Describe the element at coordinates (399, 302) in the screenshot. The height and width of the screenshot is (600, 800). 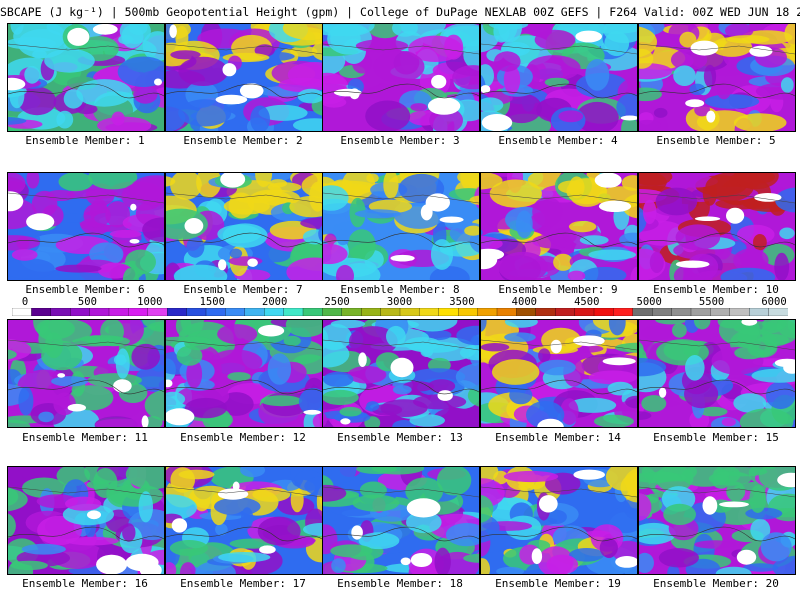
I see `colorbar-tick-label: 3000` at that location.